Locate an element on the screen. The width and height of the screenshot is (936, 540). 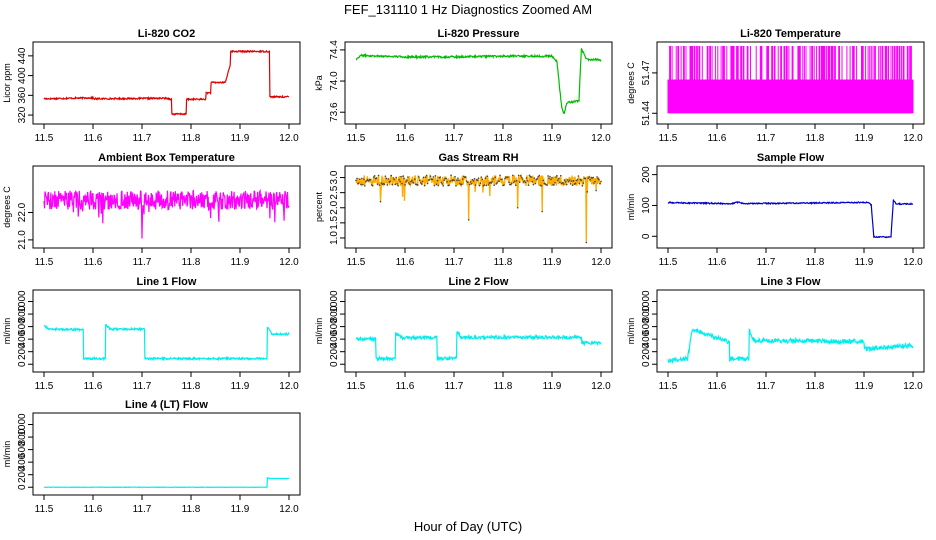
figure-xlabel: Hour of Day (UTC) is located at coordinates (468, 526).